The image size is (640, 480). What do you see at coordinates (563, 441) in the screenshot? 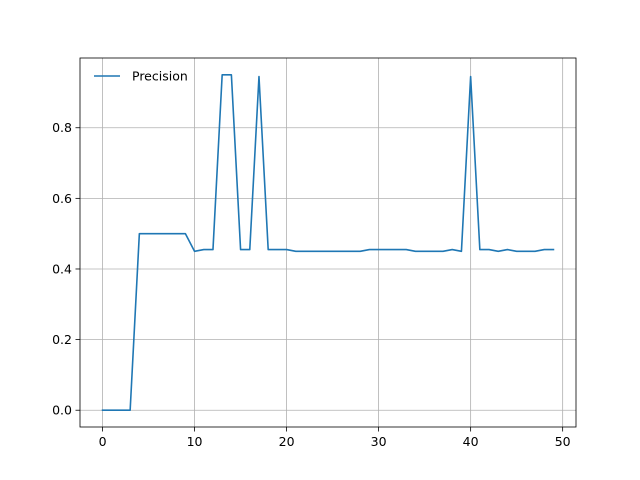
I see `x-tick-label: 50` at bounding box center [563, 441].